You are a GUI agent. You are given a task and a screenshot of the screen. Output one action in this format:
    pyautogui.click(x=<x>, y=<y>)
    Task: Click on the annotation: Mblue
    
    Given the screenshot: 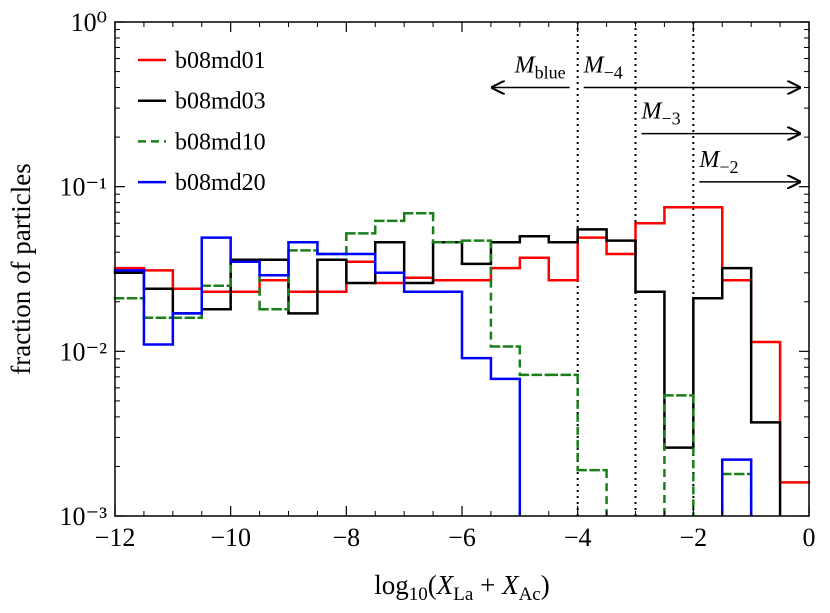 What is the action you would take?
    pyautogui.click(x=540, y=68)
    